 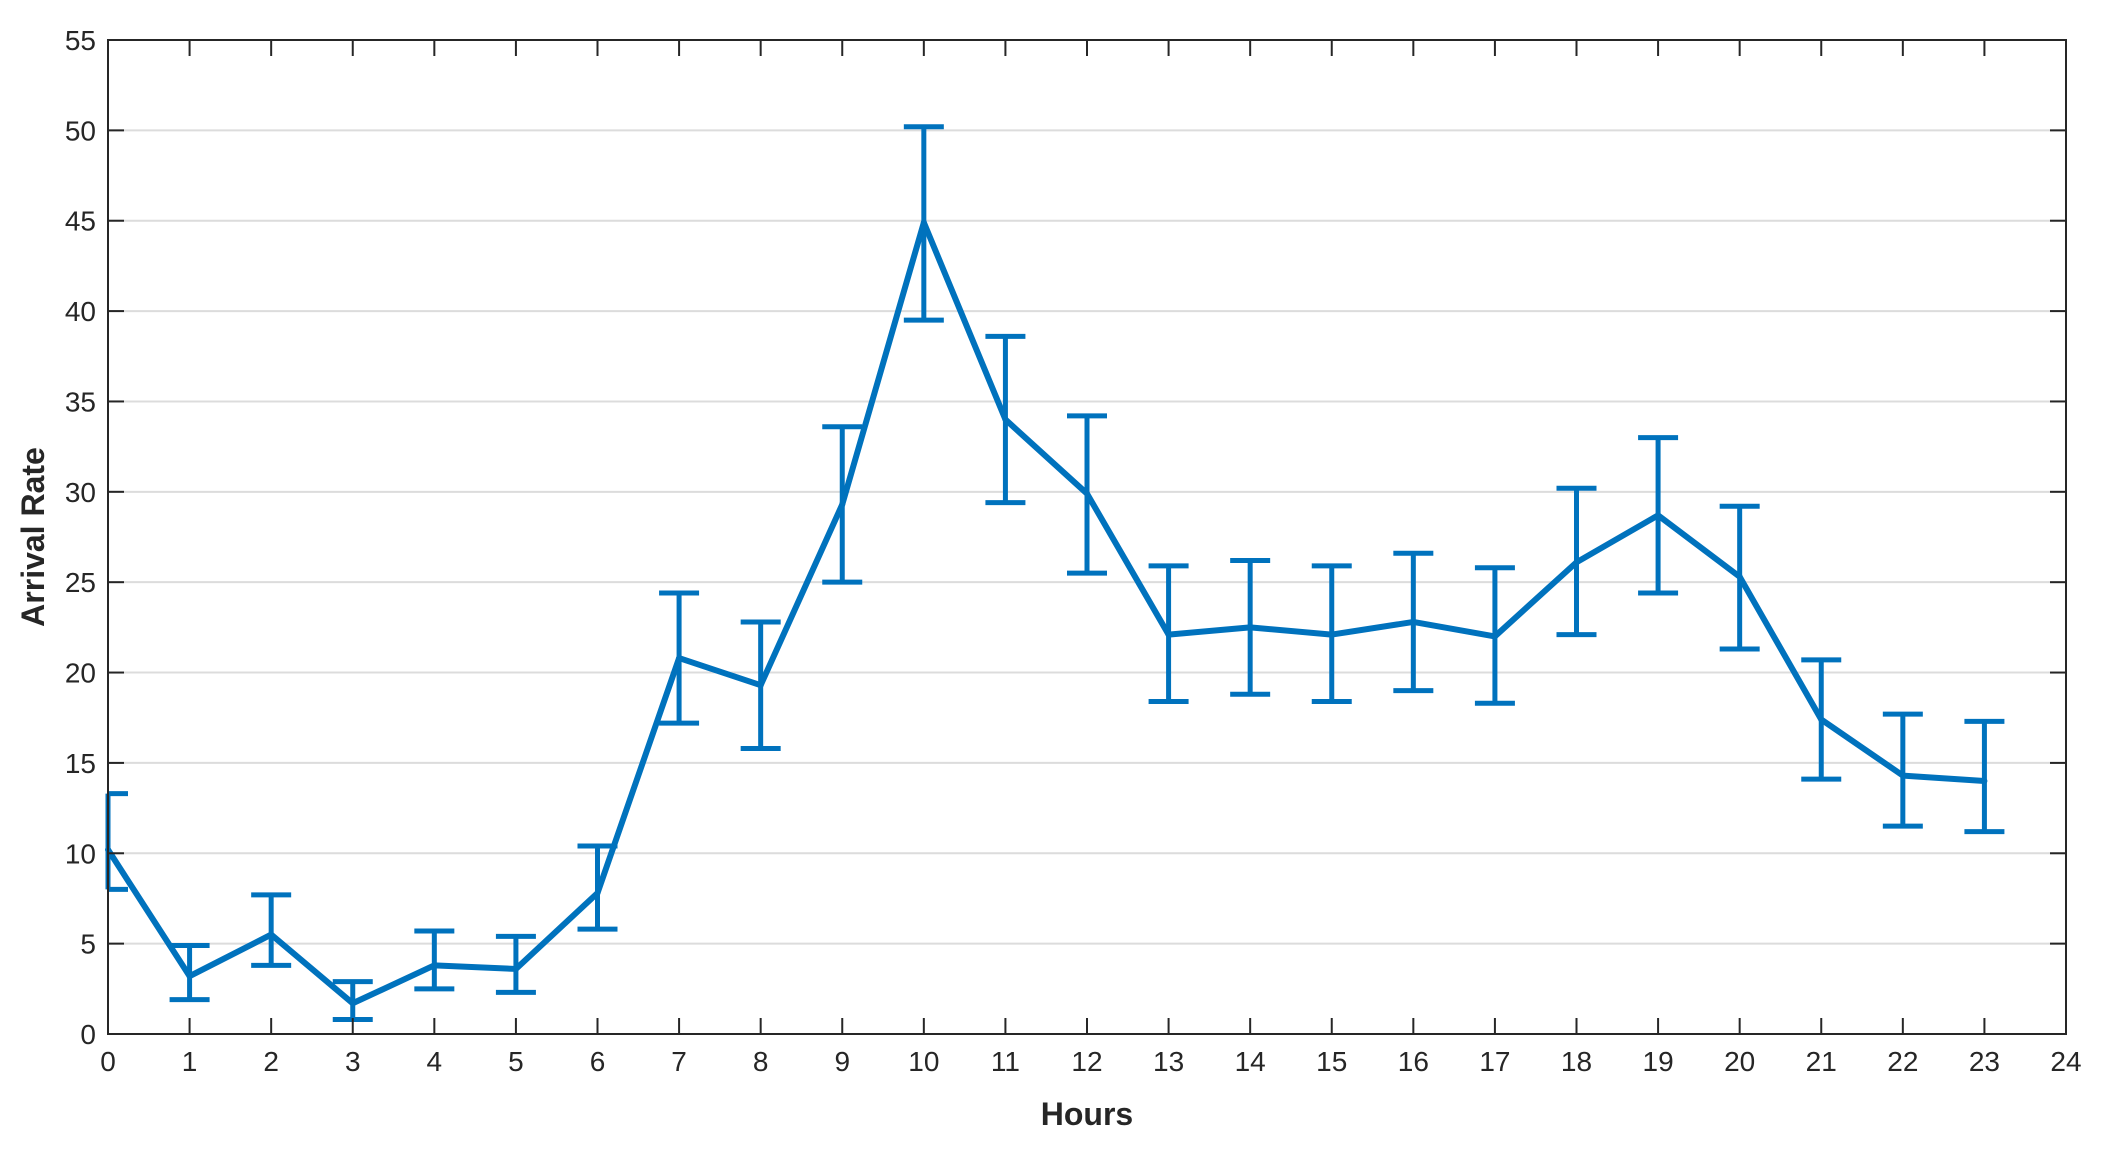 I want to click on x-tick-label: 12, so click(x=1086, y=1061).